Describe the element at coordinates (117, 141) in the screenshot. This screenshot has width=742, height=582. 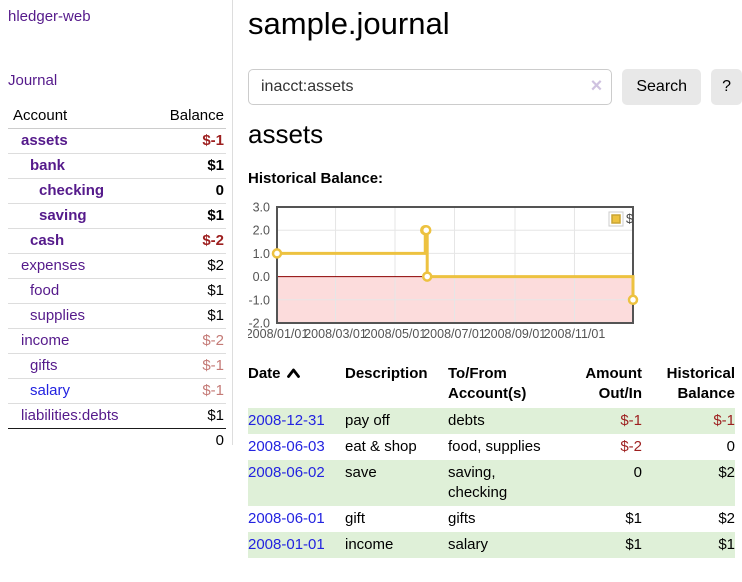
I see `account-row: assets $-1` at that location.